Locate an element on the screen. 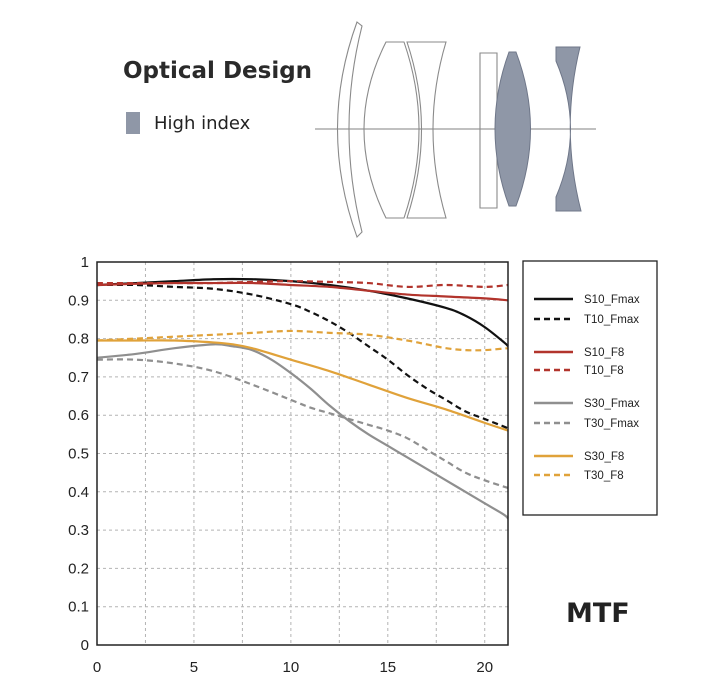 The image size is (728, 699). y-tick-label: 0.6 is located at coordinates (78, 415).